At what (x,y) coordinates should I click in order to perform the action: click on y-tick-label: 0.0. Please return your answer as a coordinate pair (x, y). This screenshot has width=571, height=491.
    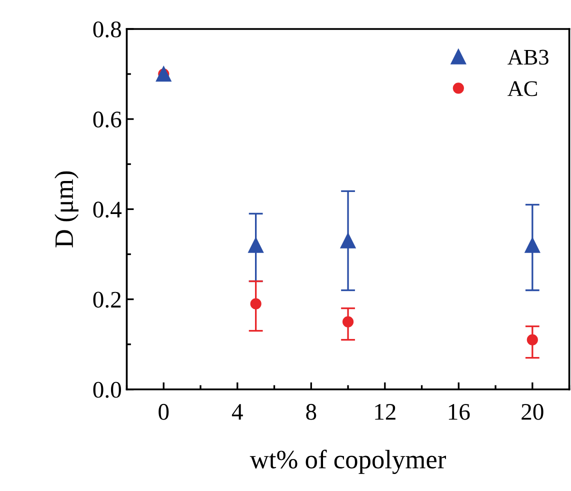
    Looking at the image, I should click on (107, 390).